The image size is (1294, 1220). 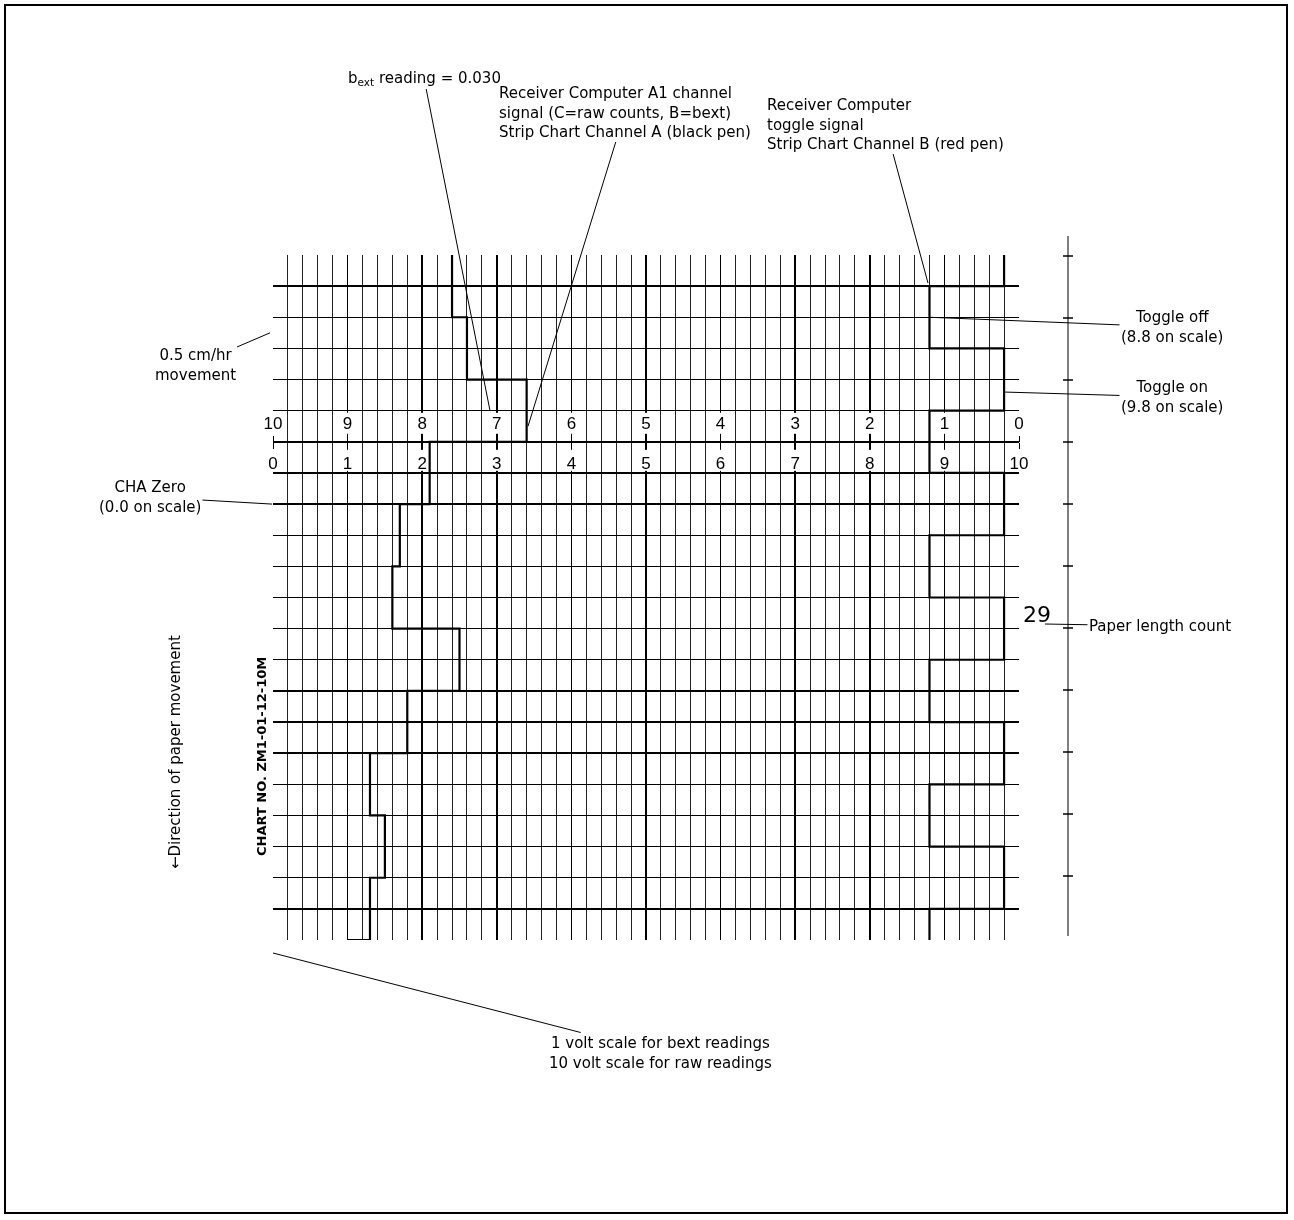 I want to click on x2-tick-label: 7, so click(x=497, y=424).